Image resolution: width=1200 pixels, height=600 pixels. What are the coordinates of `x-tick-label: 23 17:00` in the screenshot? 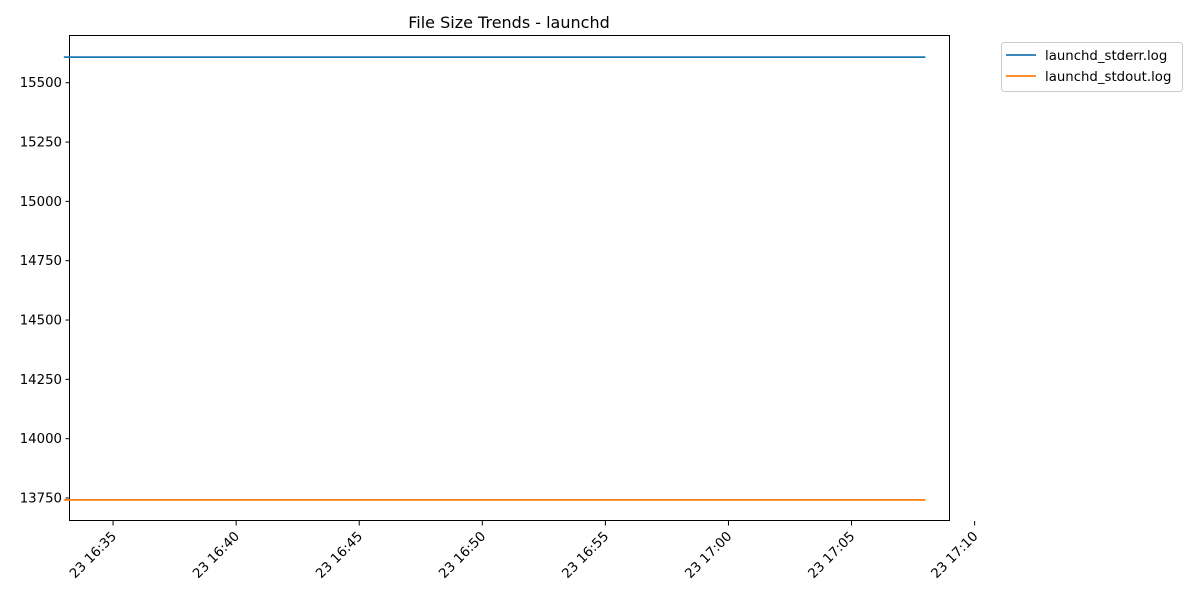 It's located at (709, 555).